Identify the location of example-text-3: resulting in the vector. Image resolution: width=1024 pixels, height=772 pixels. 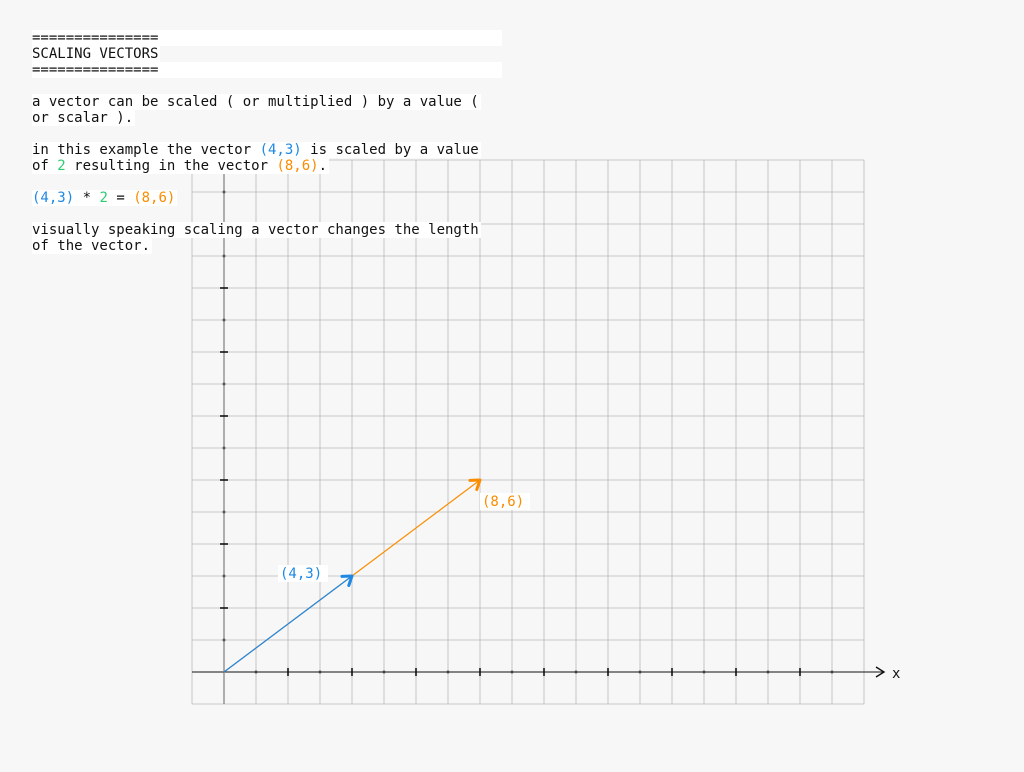
(171, 166).